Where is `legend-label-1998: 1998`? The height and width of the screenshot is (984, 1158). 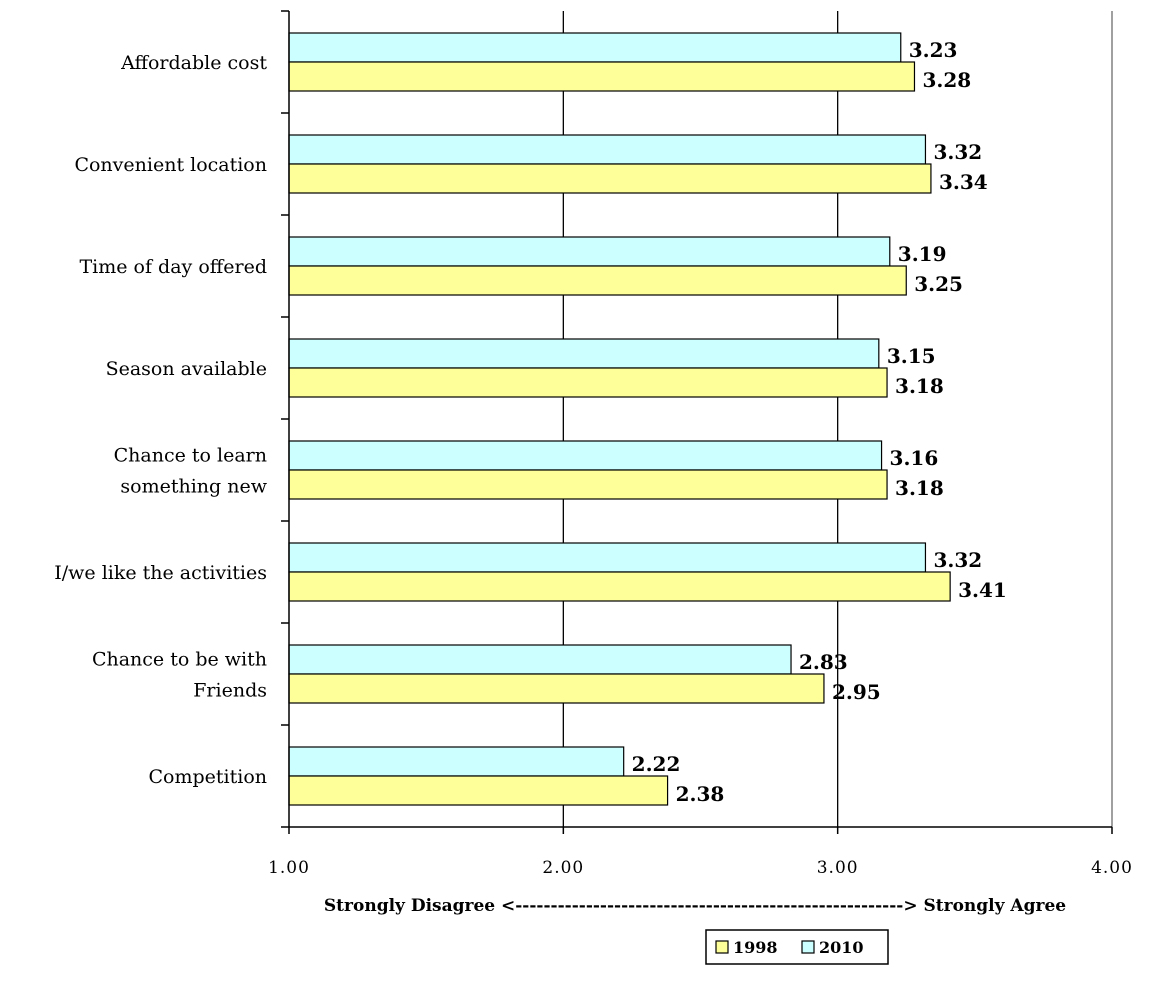 legend-label-1998: 1998 is located at coordinates (755, 947).